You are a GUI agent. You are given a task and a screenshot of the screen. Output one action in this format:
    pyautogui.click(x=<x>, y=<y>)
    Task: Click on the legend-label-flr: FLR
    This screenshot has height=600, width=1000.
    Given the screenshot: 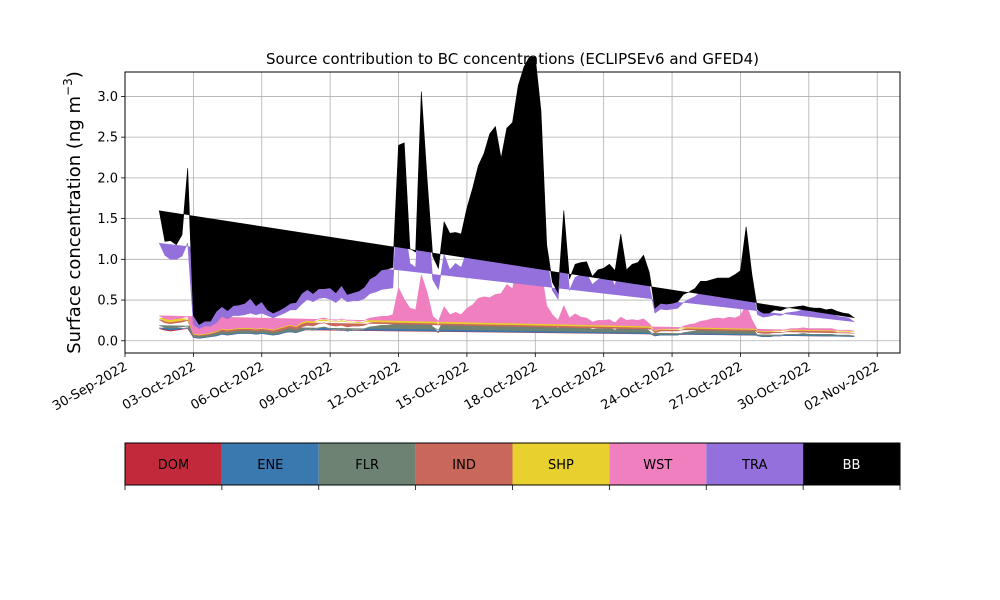 What is the action you would take?
    pyautogui.click(x=367, y=465)
    